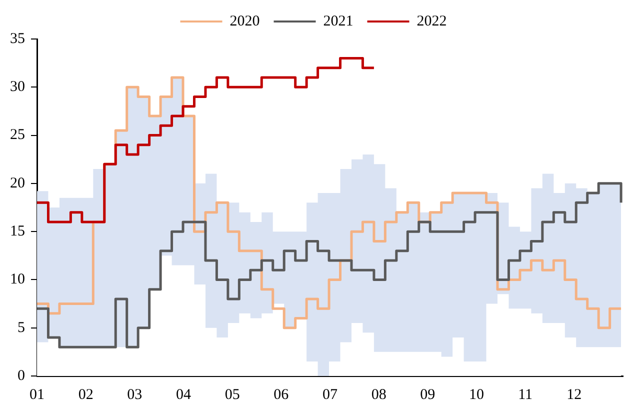  Describe the element at coordinates (17, 183) in the screenshot. I see `y-tick-label: 20` at that location.